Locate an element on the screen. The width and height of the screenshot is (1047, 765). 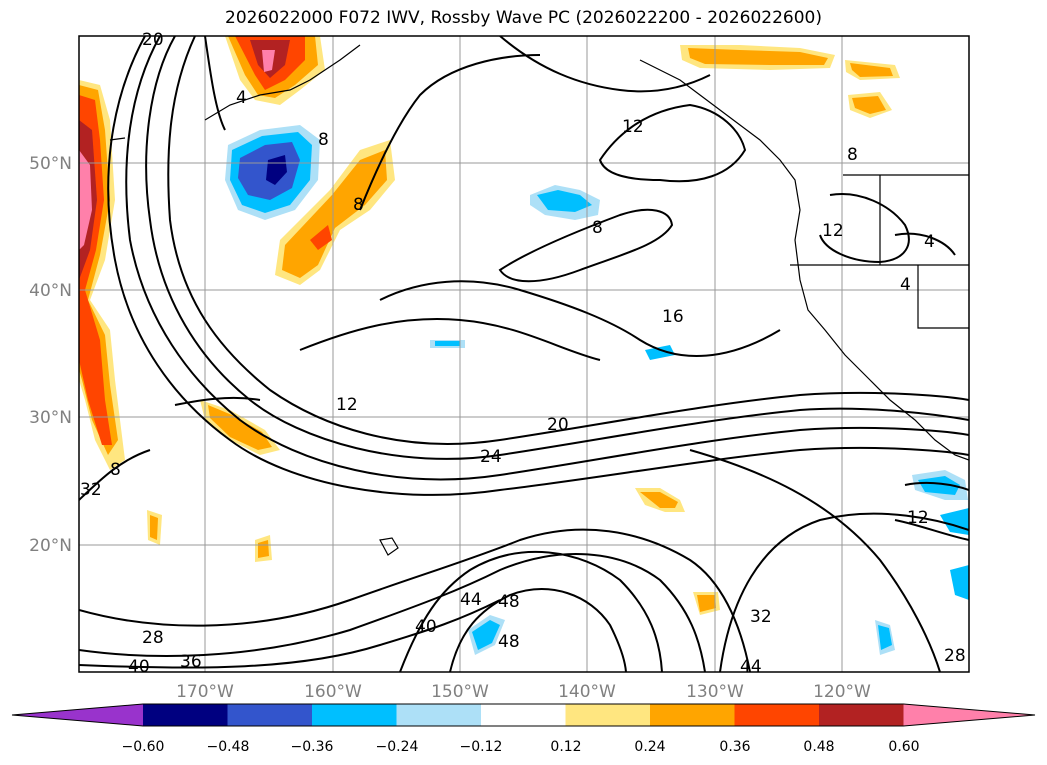
colorbar-tick-label: −0.24 is located at coordinates (397, 747).